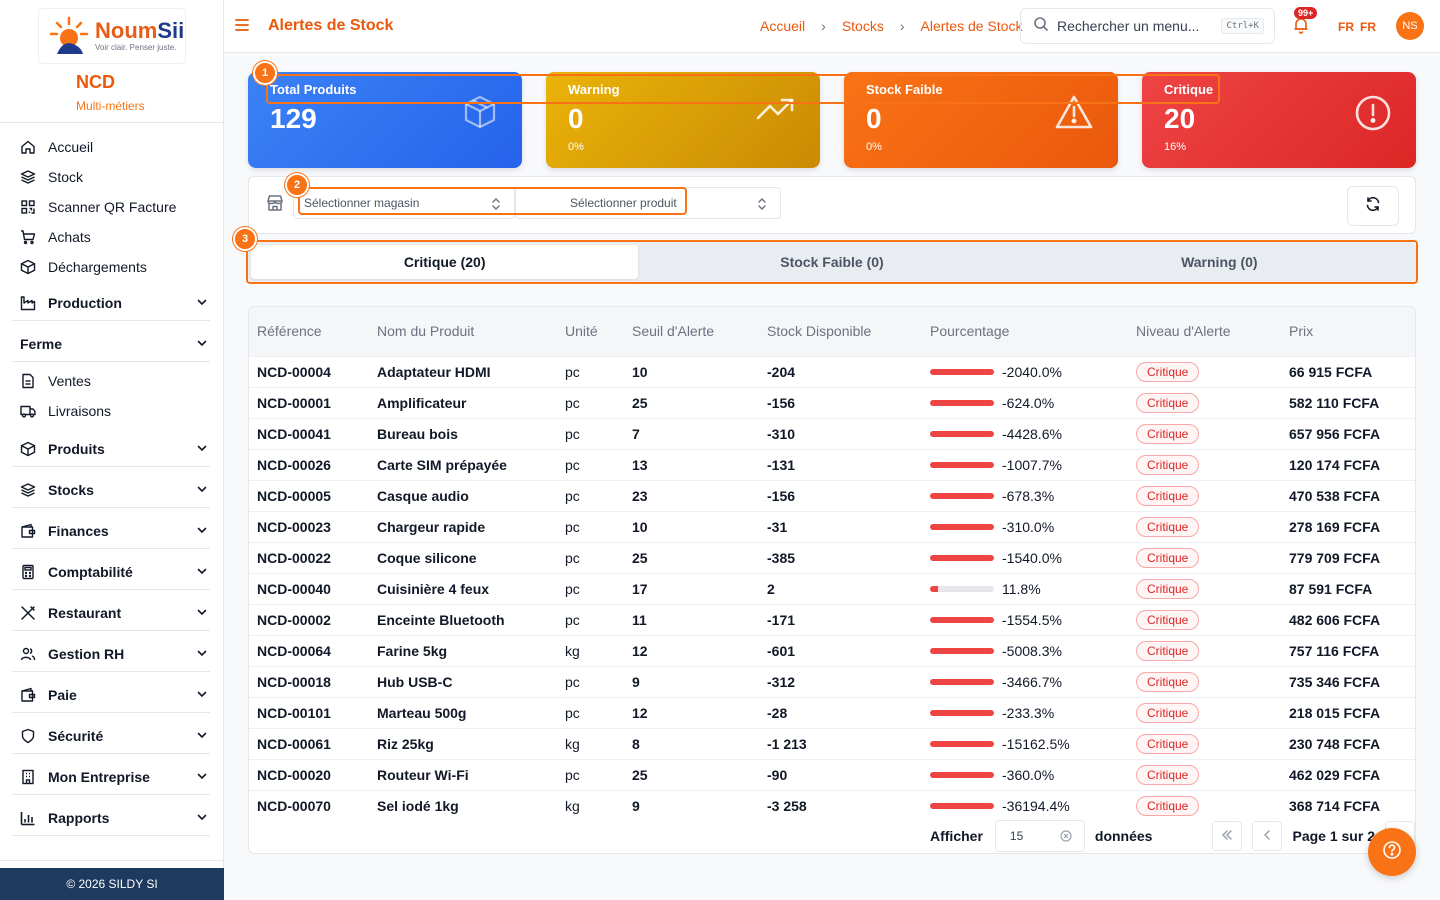 Image resolution: width=1440 pixels, height=900 pixels. What do you see at coordinates (1025, 774) in the screenshot?
I see `cell-percentage: -360.0%` at bounding box center [1025, 774].